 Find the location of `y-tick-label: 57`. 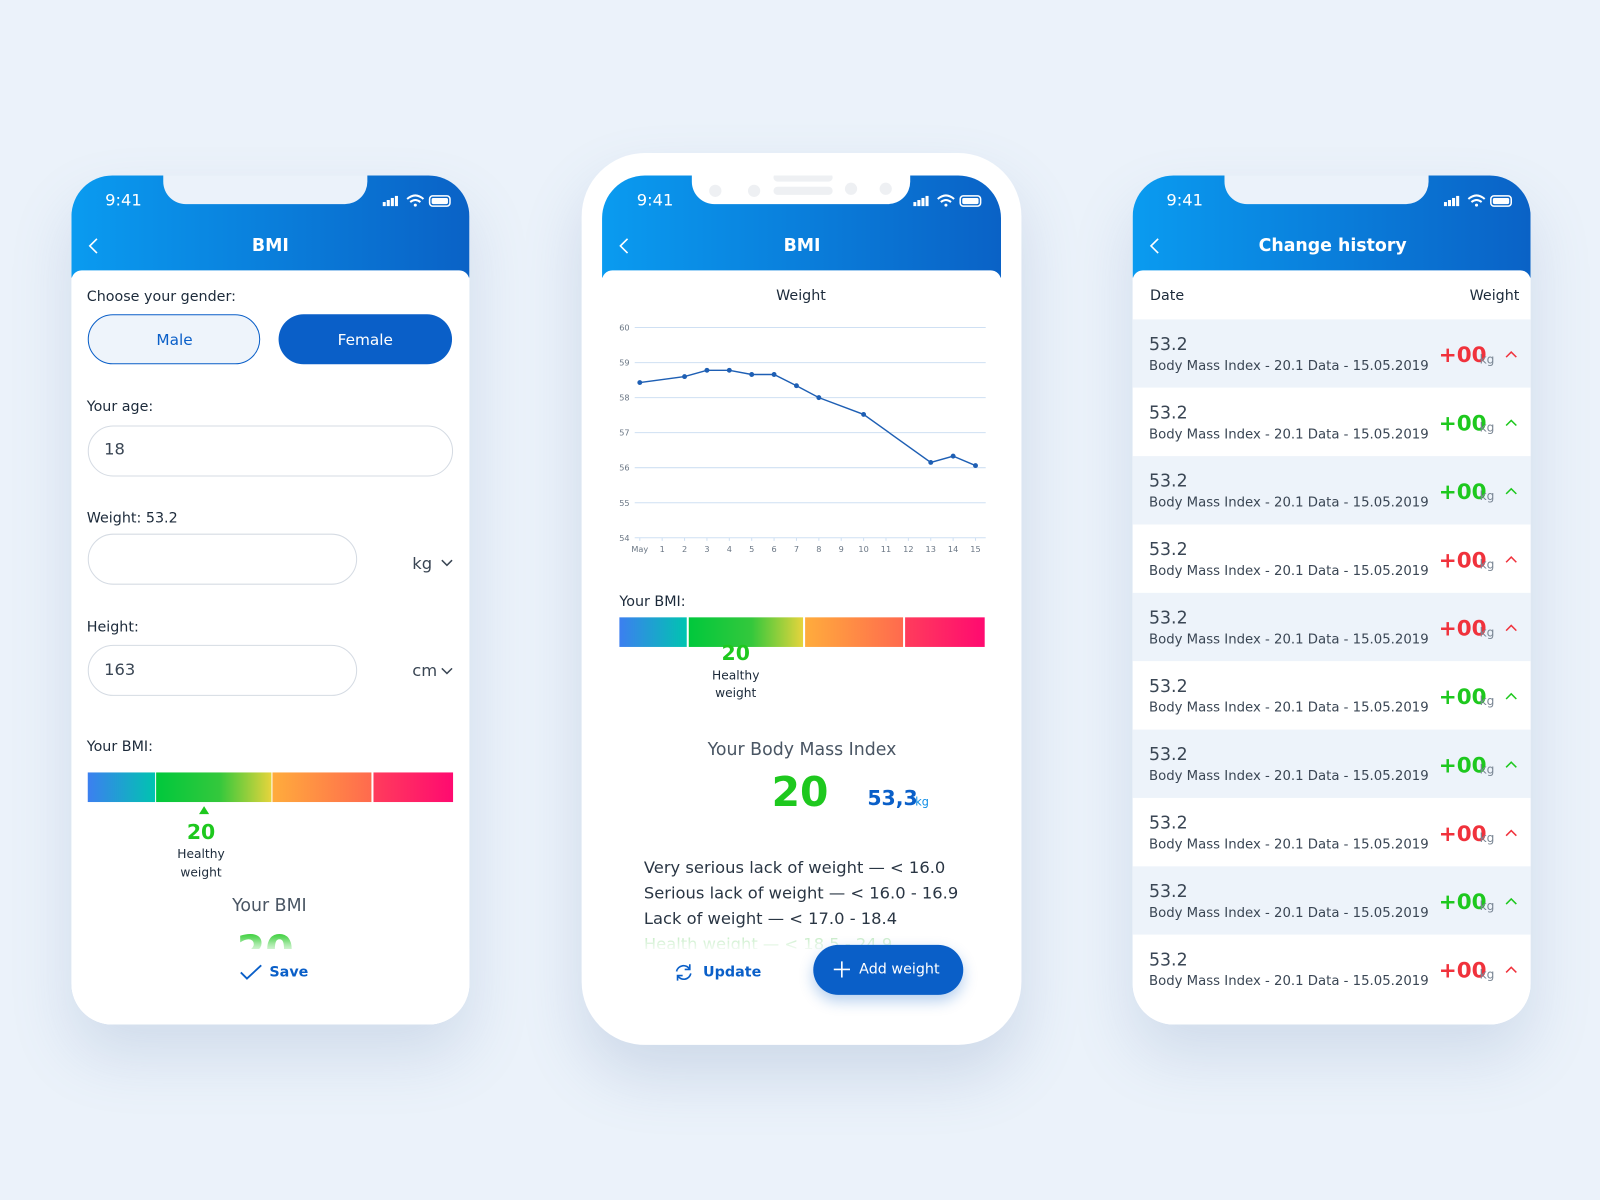

y-tick-label: 57 is located at coordinates (624, 433).